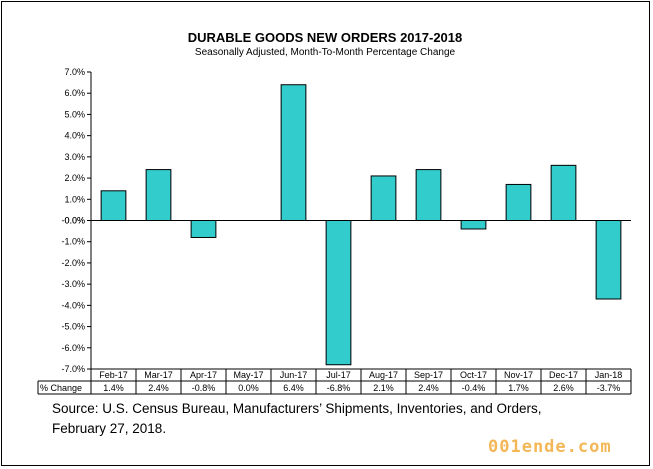 Image resolution: width=653 pixels, height=469 pixels. What do you see at coordinates (113, 388) in the screenshot?
I see `data-table-value: 1.4%` at bounding box center [113, 388].